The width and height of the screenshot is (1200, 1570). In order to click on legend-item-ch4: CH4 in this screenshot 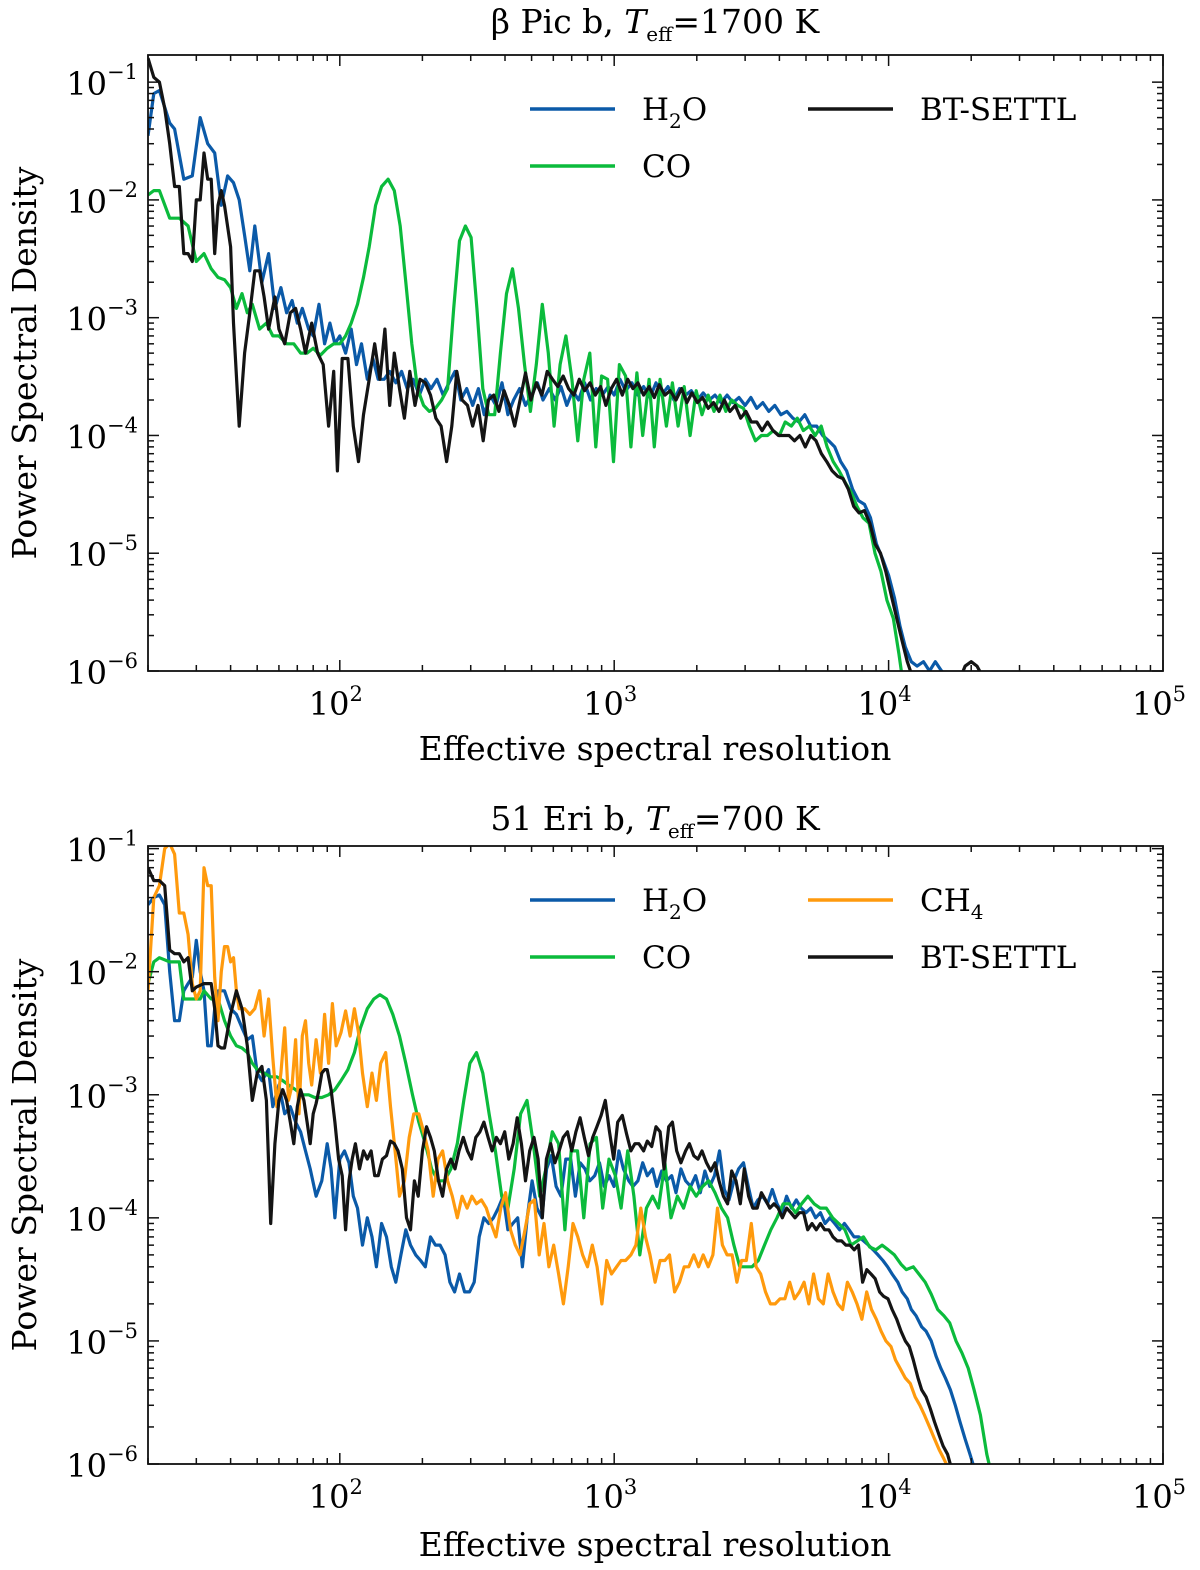, I will do `click(896, 903)`.